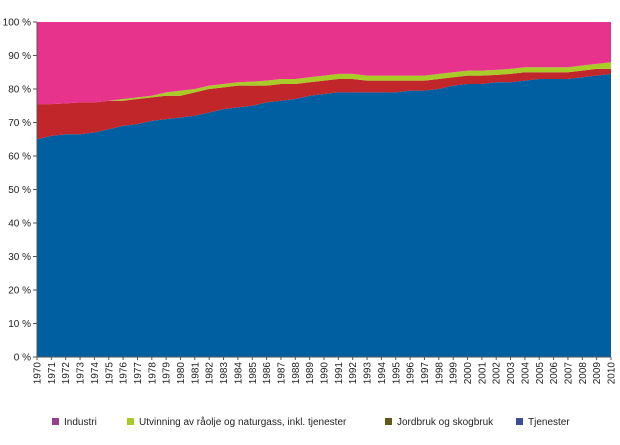 The image size is (620, 445). I want to click on x-tick-label: 1995, so click(396, 373).